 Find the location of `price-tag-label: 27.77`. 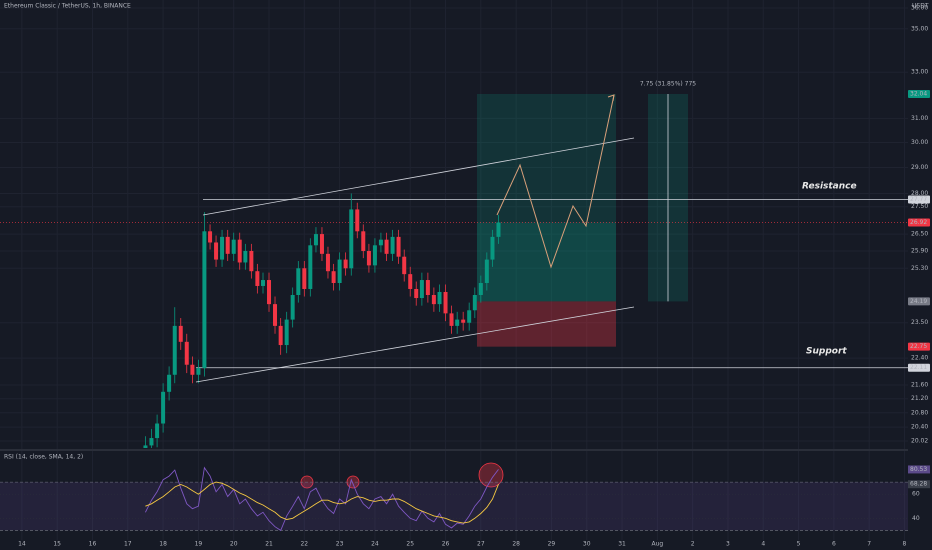

price-tag-label: 27.77 is located at coordinates (918, 199).